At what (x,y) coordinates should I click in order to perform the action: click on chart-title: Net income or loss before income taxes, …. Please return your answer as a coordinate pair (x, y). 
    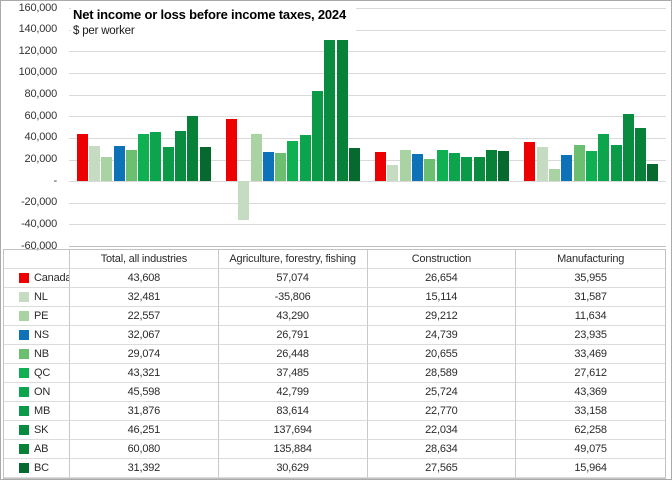
    Looking at the image, I should click on (209, 14).